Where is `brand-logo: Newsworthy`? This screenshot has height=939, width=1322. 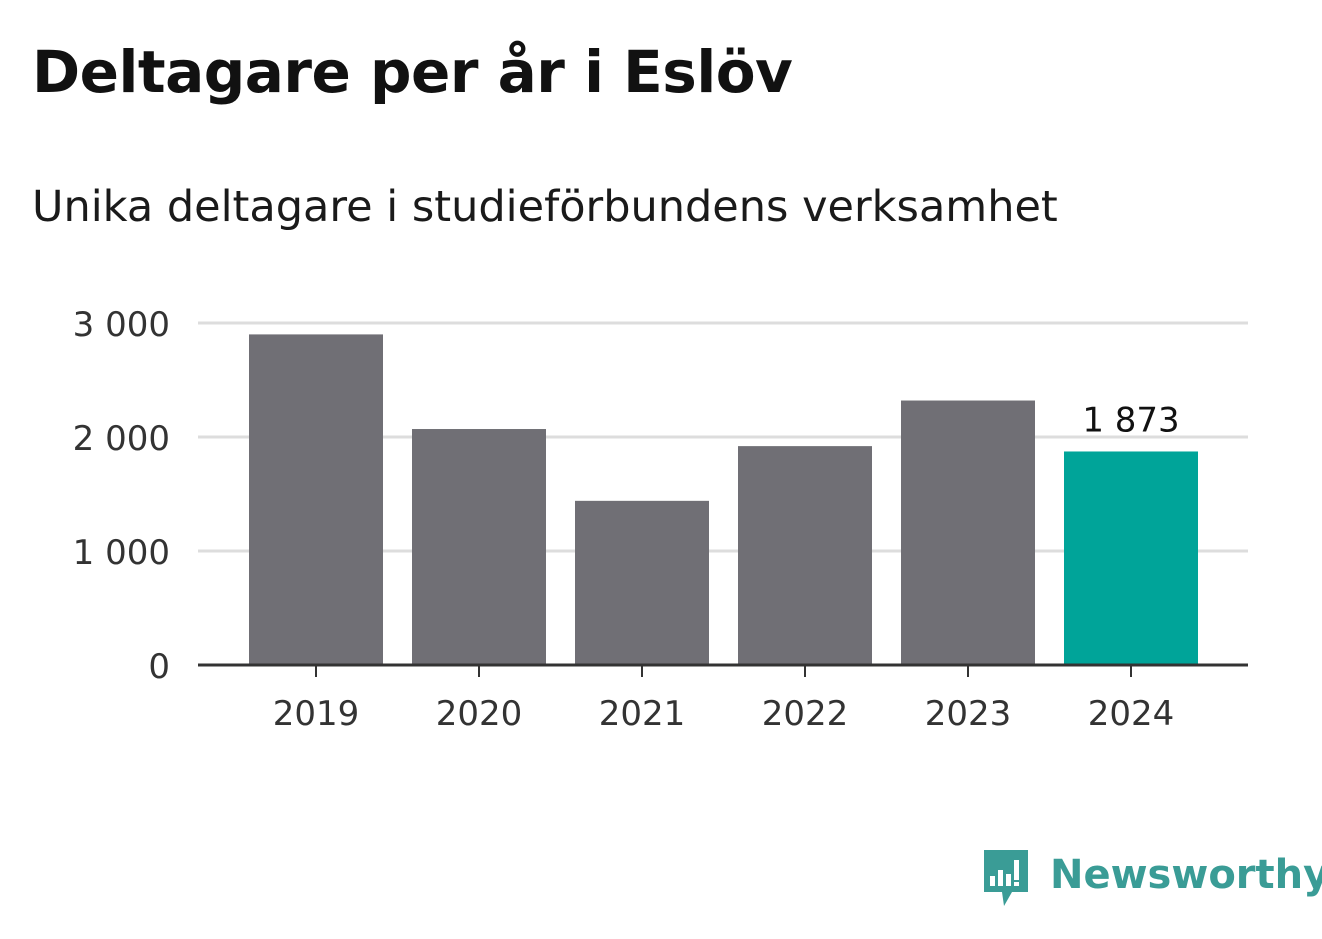 brand-logo: Newsworthy is located at coordinates (1151, 878).